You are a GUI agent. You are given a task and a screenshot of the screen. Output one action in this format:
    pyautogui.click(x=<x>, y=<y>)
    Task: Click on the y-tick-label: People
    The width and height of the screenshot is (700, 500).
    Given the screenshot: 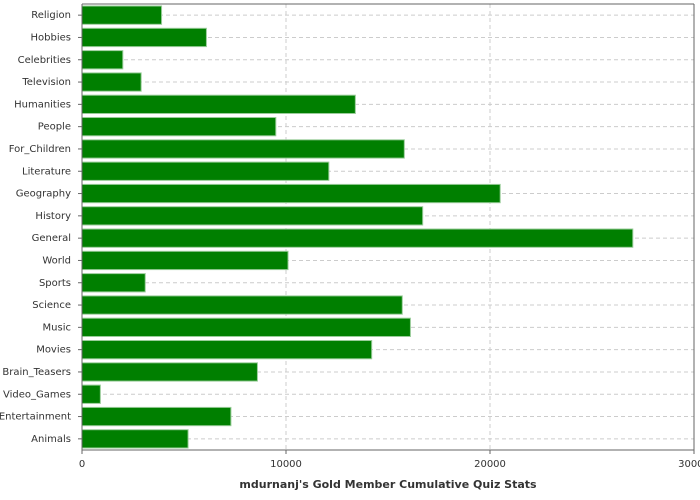 What is the action you would take?
    pyautogui.click(x=54, y=127)
    